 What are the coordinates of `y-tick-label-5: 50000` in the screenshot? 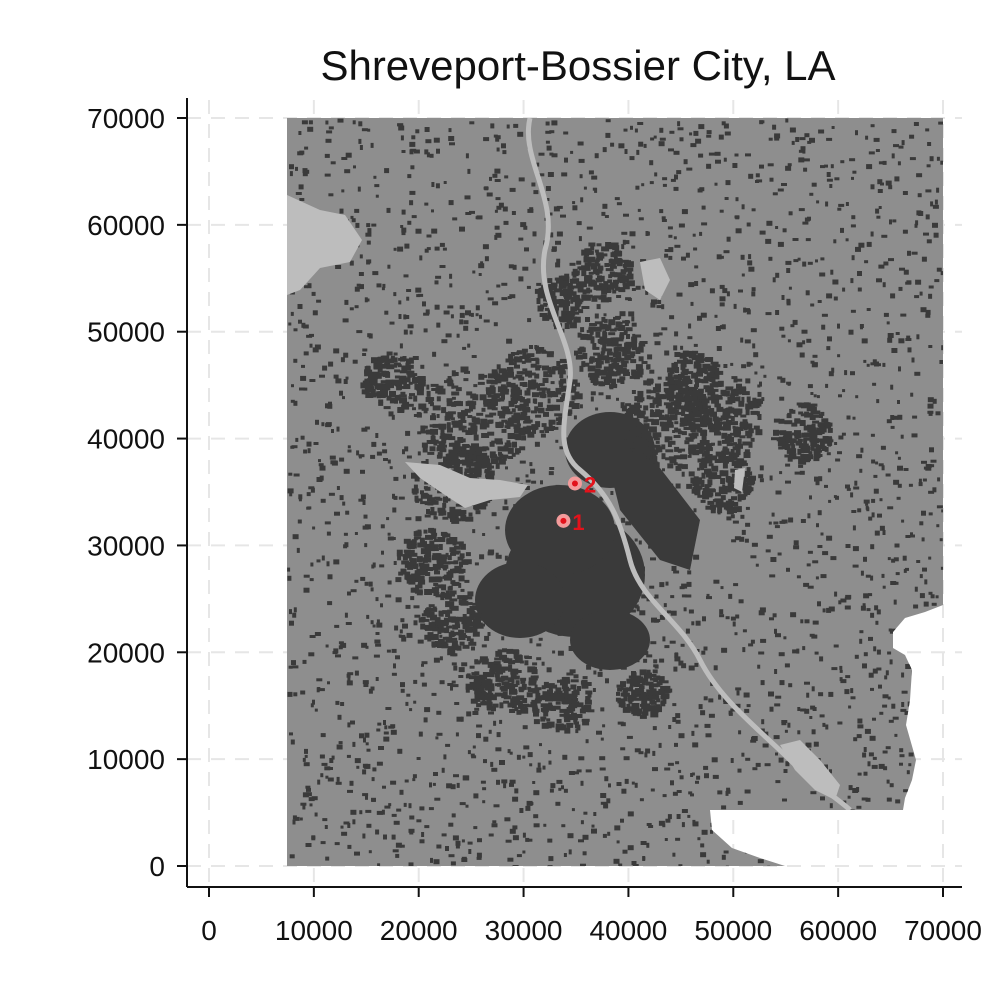 It's located at (126, 332).